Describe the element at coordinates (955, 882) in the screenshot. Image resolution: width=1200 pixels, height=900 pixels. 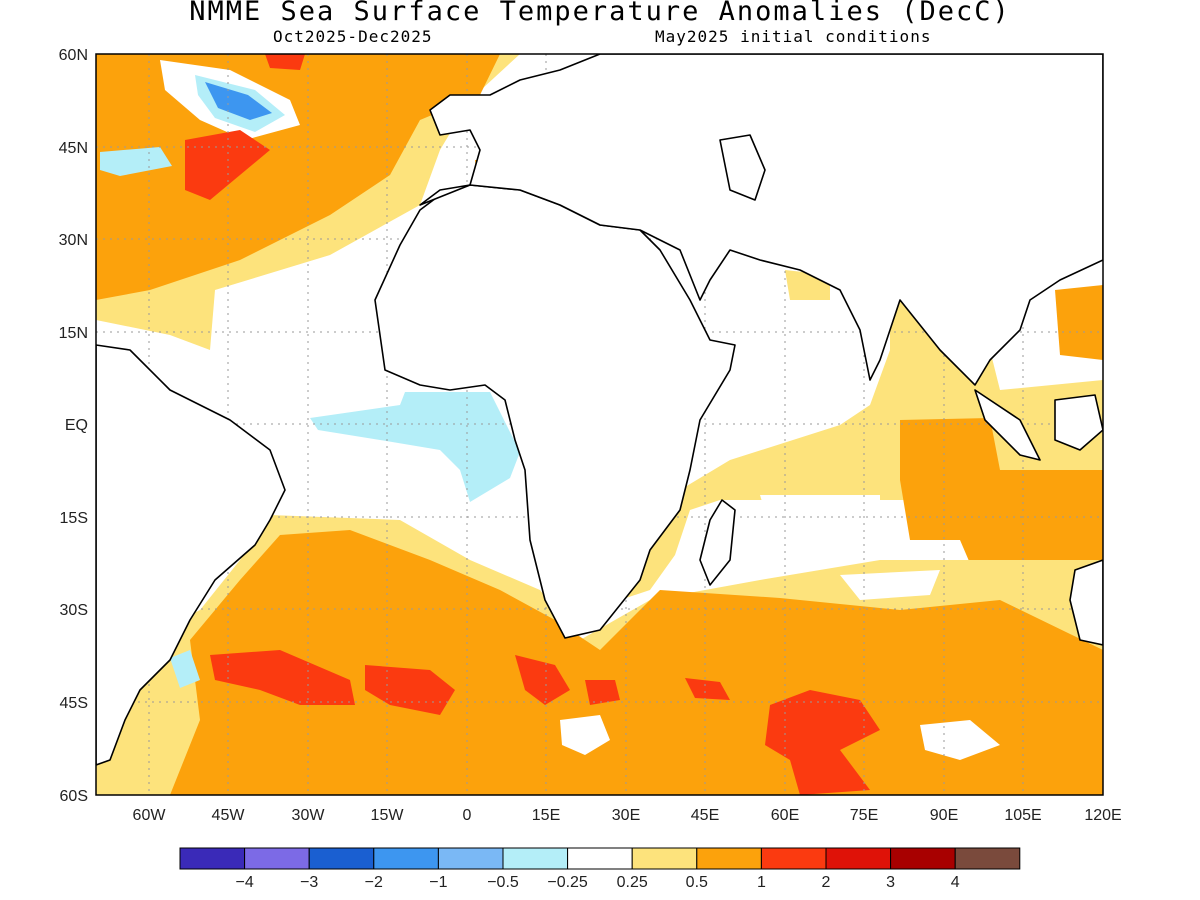
I see `colorbar-label: 4` at that location.